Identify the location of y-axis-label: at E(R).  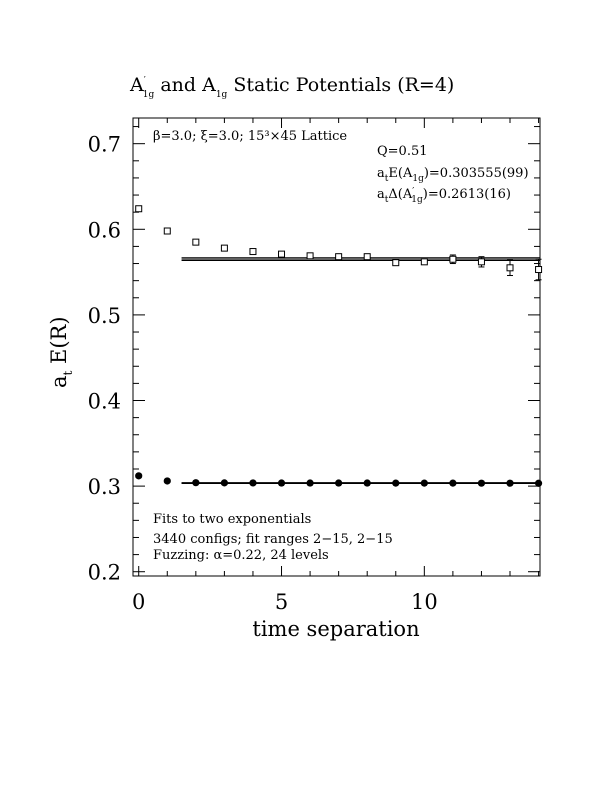
(61, 352).